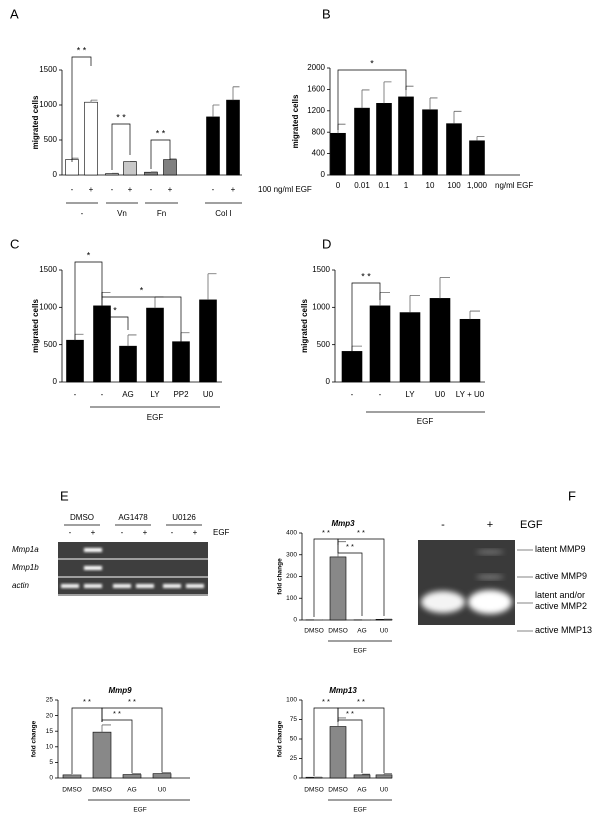 Image resolution: width=600 pixels, height=815 pixels. I want to click on y-tick-label: 500, so click(324, 344).